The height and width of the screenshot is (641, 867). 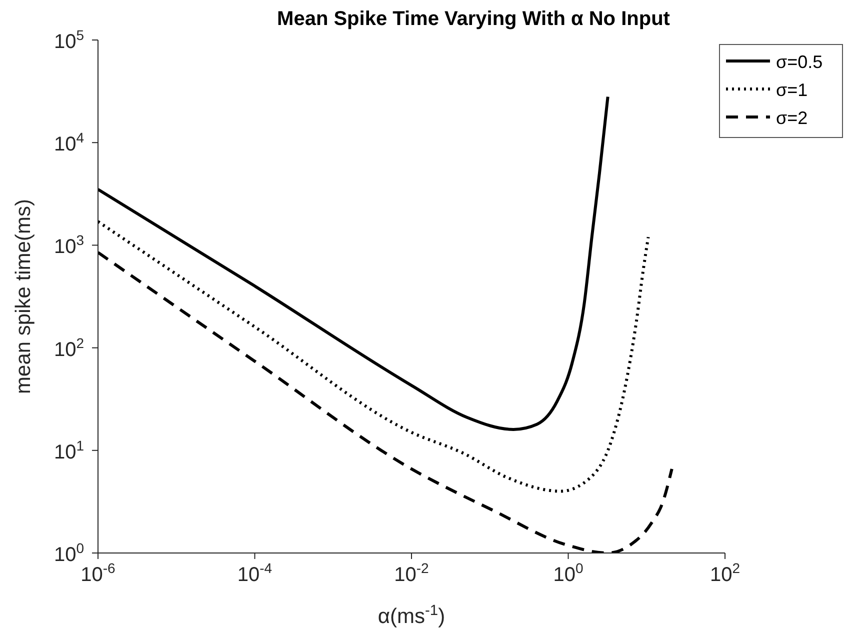 What do you see at coordinates (473, 19) in the screenshot?
I see `chart-title: Mean Spike Time Varying With α No Input` at bounding box center [473, 19].